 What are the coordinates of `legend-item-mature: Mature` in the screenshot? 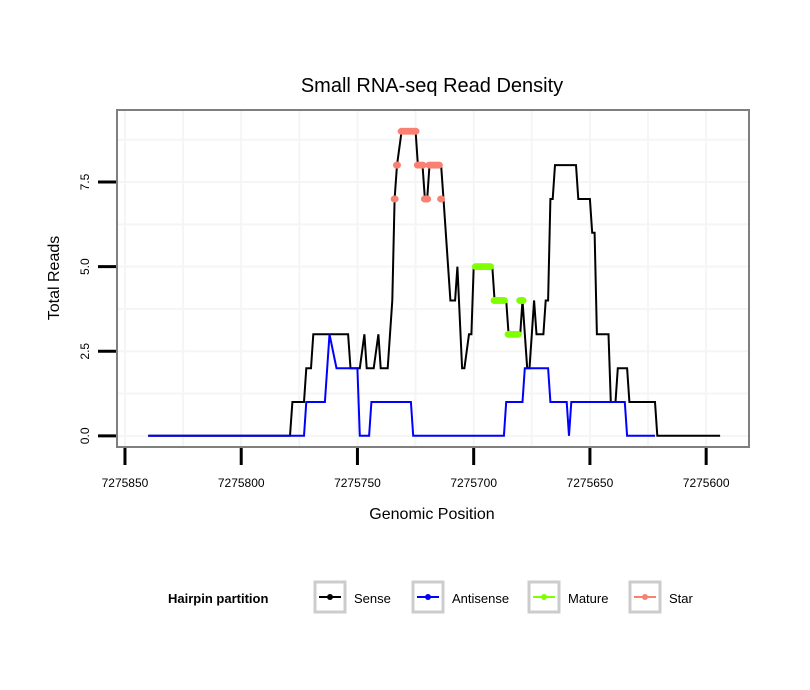 It's located at (567, 597).